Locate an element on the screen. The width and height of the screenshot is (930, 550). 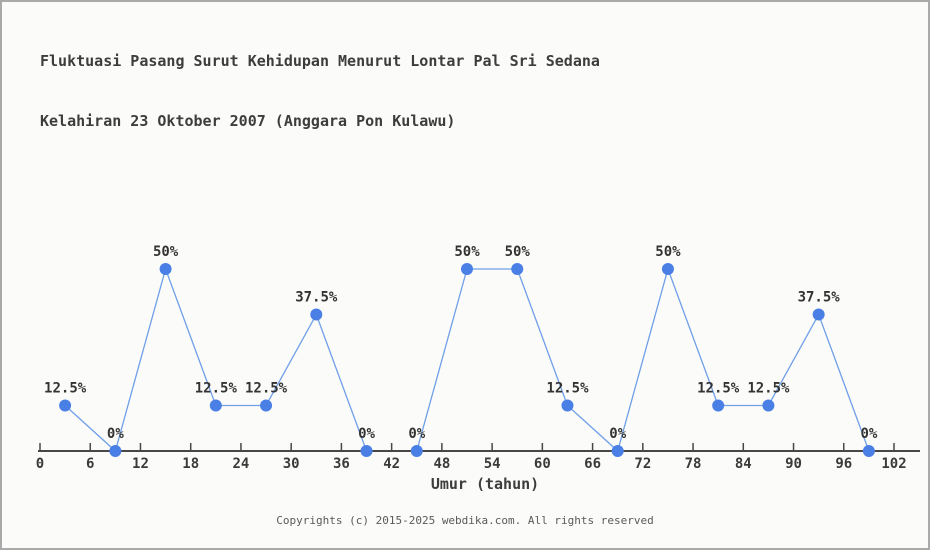
x-axis-tick-label: 42 is located at coordinates (391, 464).